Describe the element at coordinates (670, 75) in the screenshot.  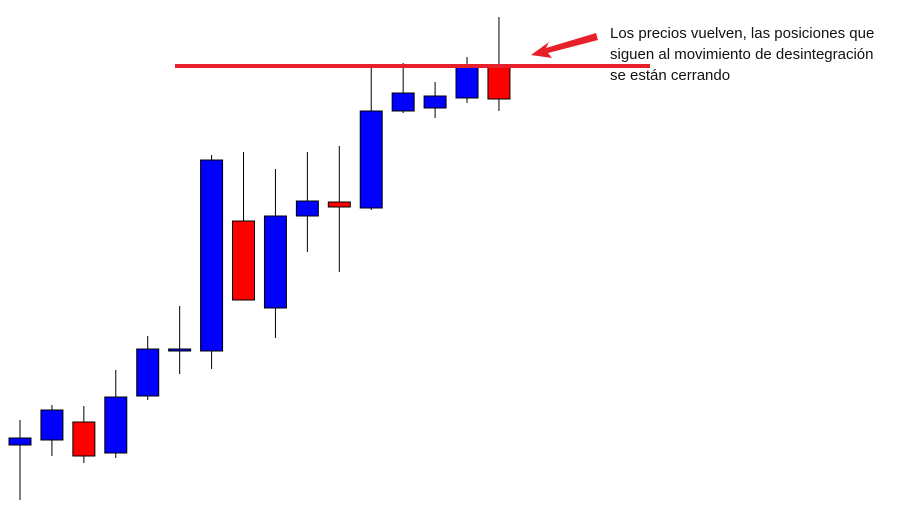
I see `annotation-line: se están cerrando` at that location.